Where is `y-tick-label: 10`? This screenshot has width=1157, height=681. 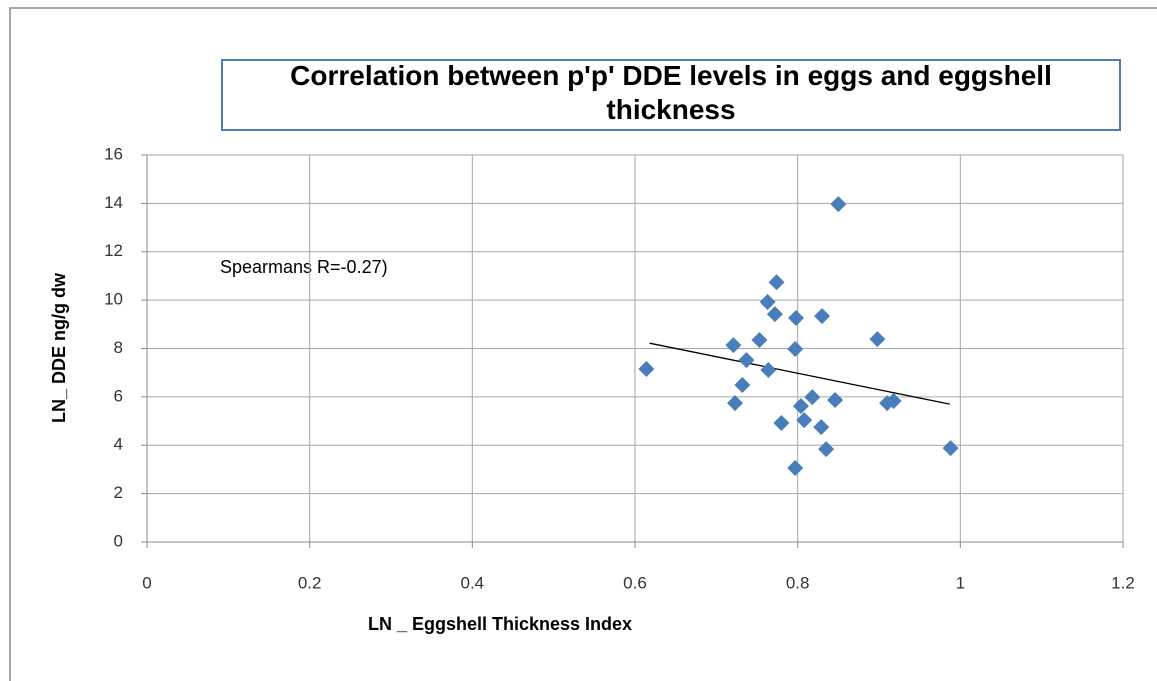 y-tick-label: 10 is located at coordinates (113, 299).